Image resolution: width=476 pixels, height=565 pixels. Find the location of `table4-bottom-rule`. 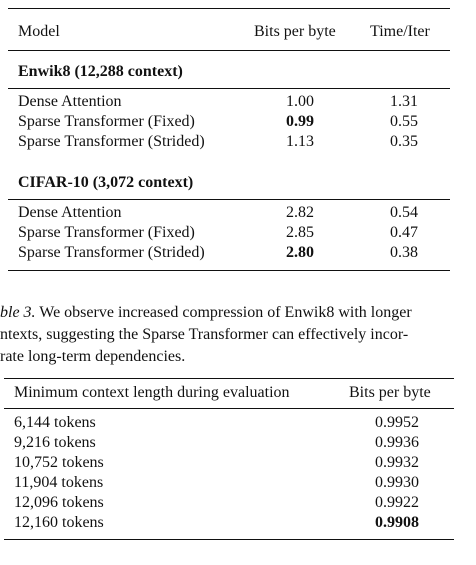

table4-bottom-rule is located at coordinates (229, 539).